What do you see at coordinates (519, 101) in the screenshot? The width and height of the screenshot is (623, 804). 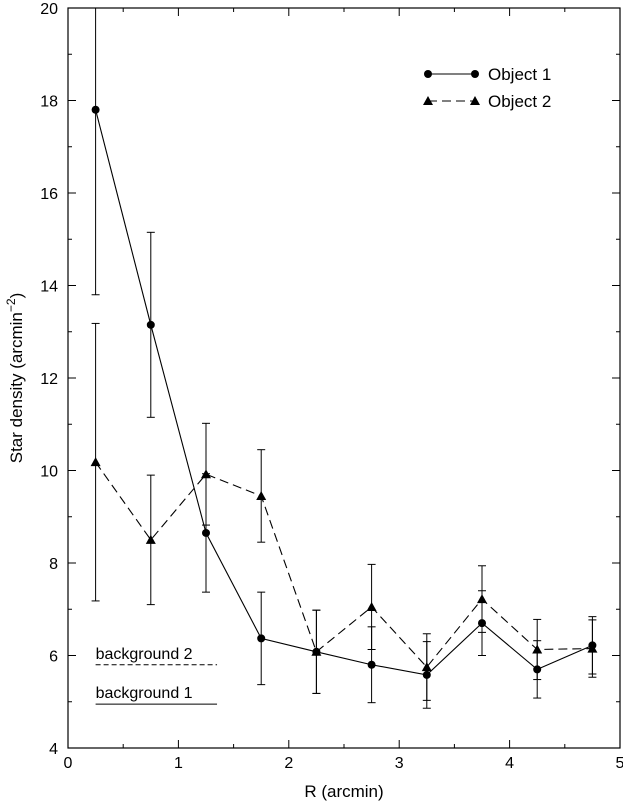 I see `legend-label: Object 2` at bounding box center [519, 101].